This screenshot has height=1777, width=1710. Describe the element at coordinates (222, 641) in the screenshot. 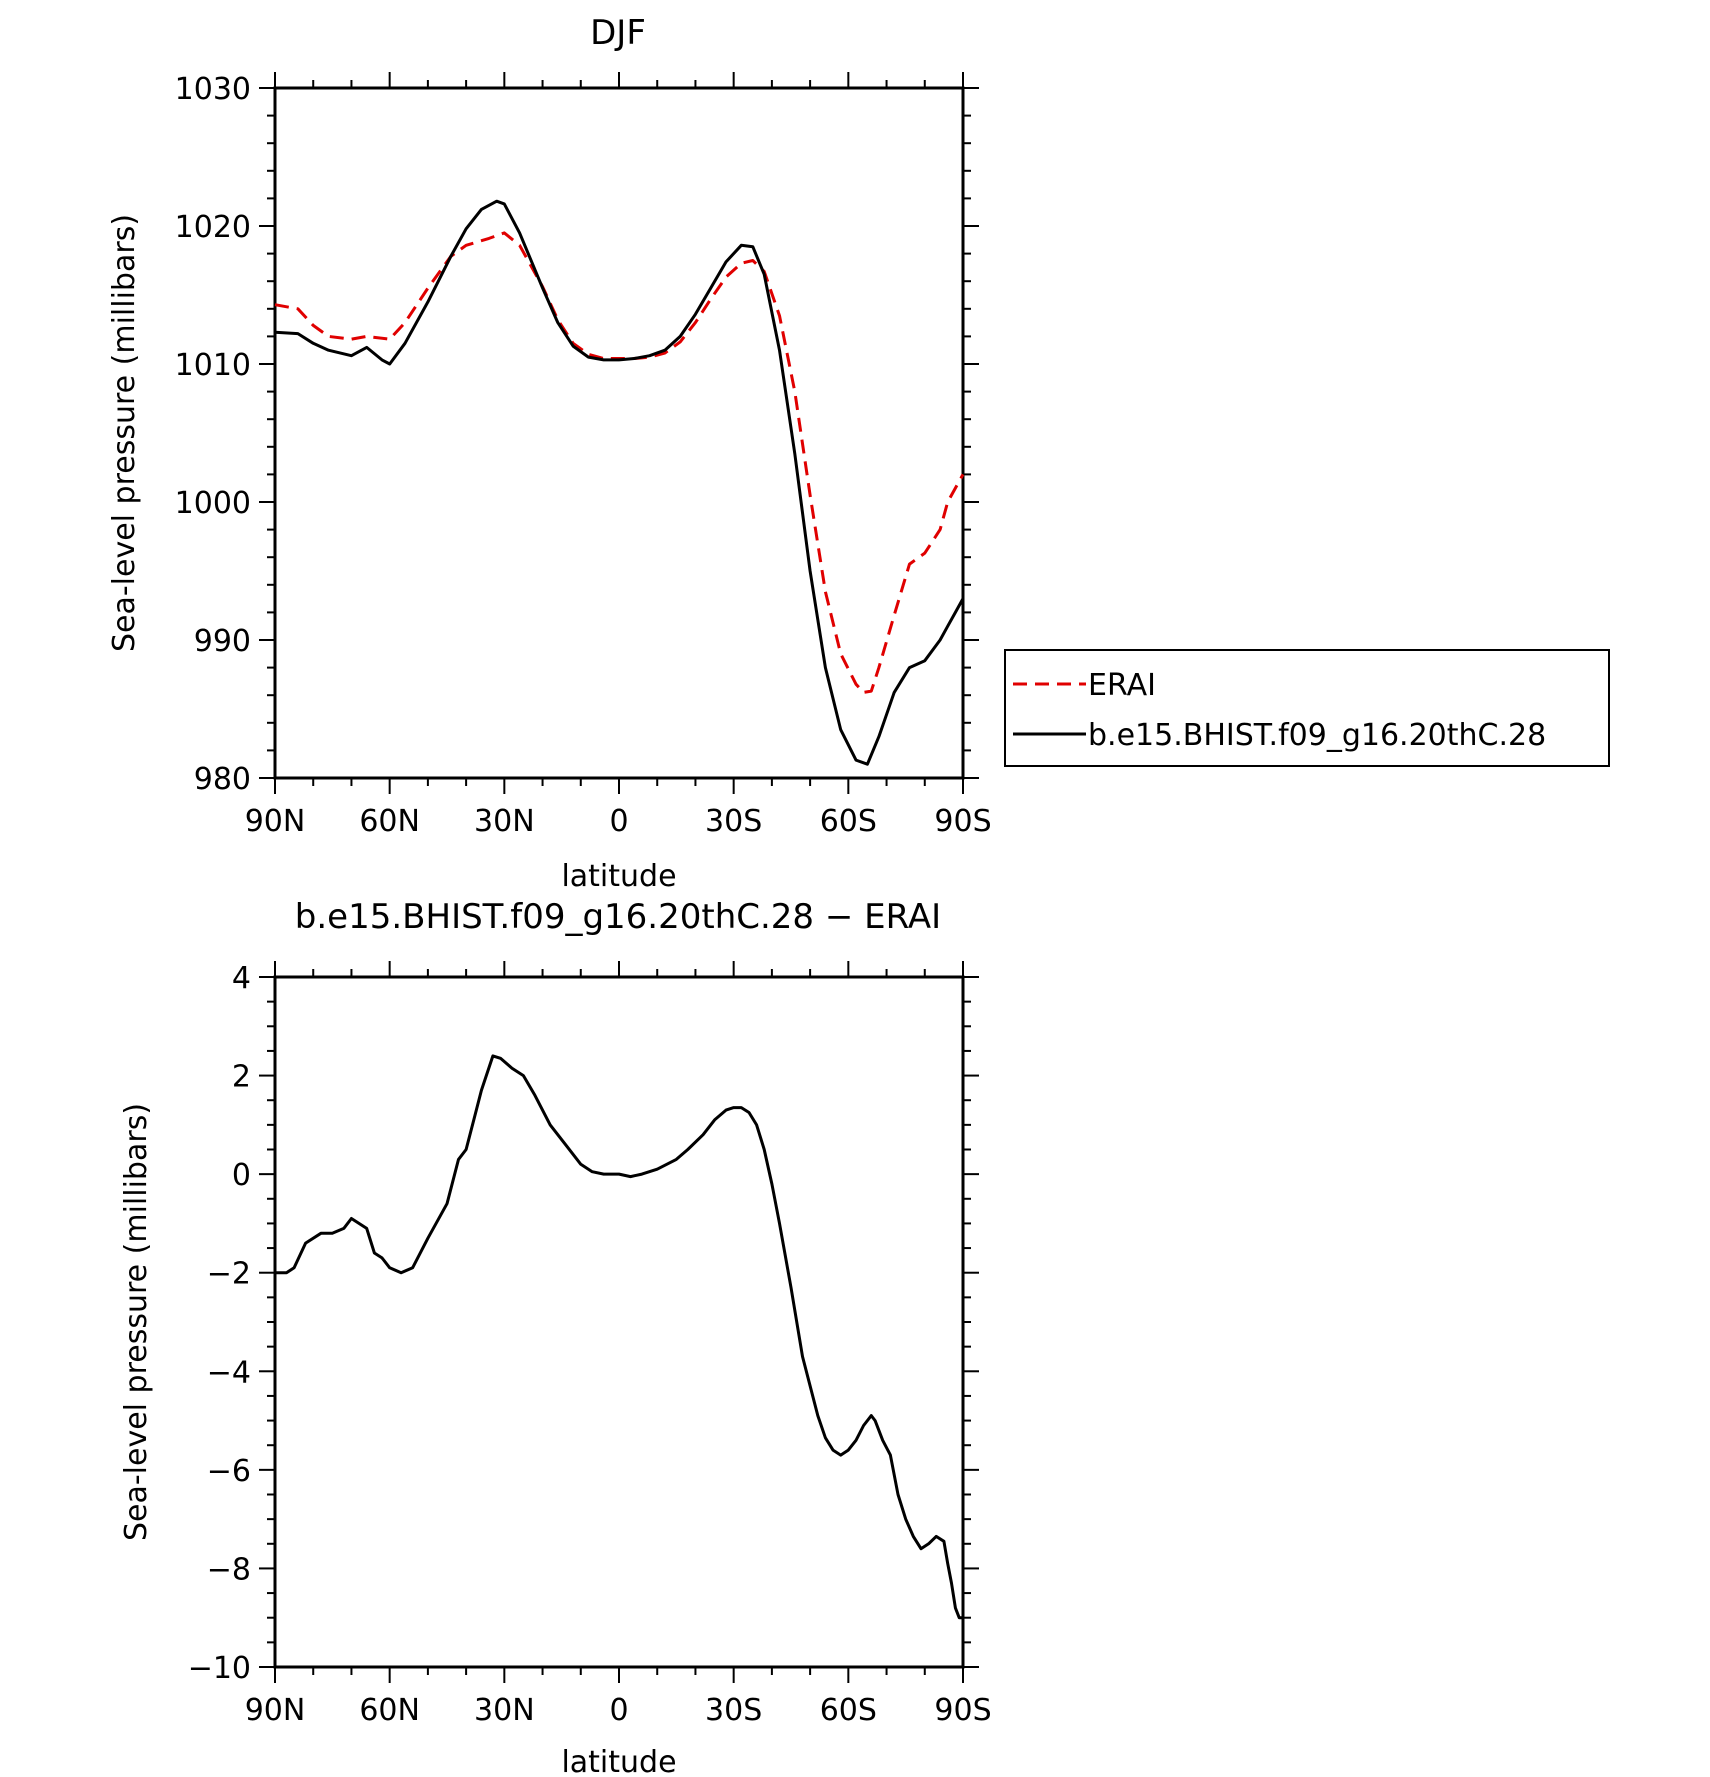

I see `y-tick-label: 990` at that location.